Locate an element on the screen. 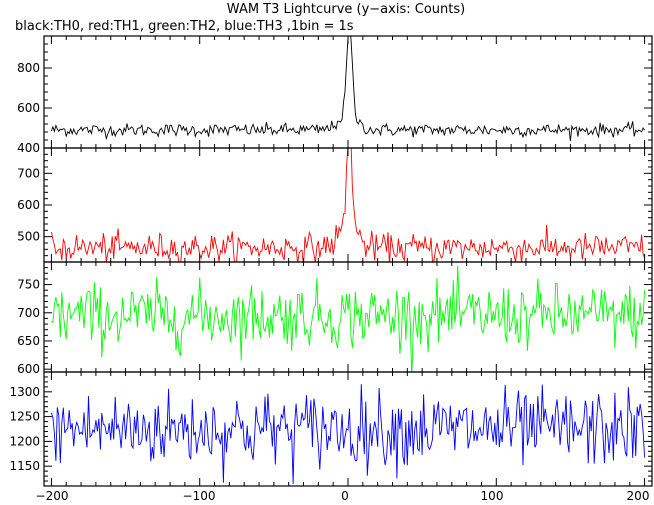  y-tick-label: 1250 is located at coordinates (24, 417).